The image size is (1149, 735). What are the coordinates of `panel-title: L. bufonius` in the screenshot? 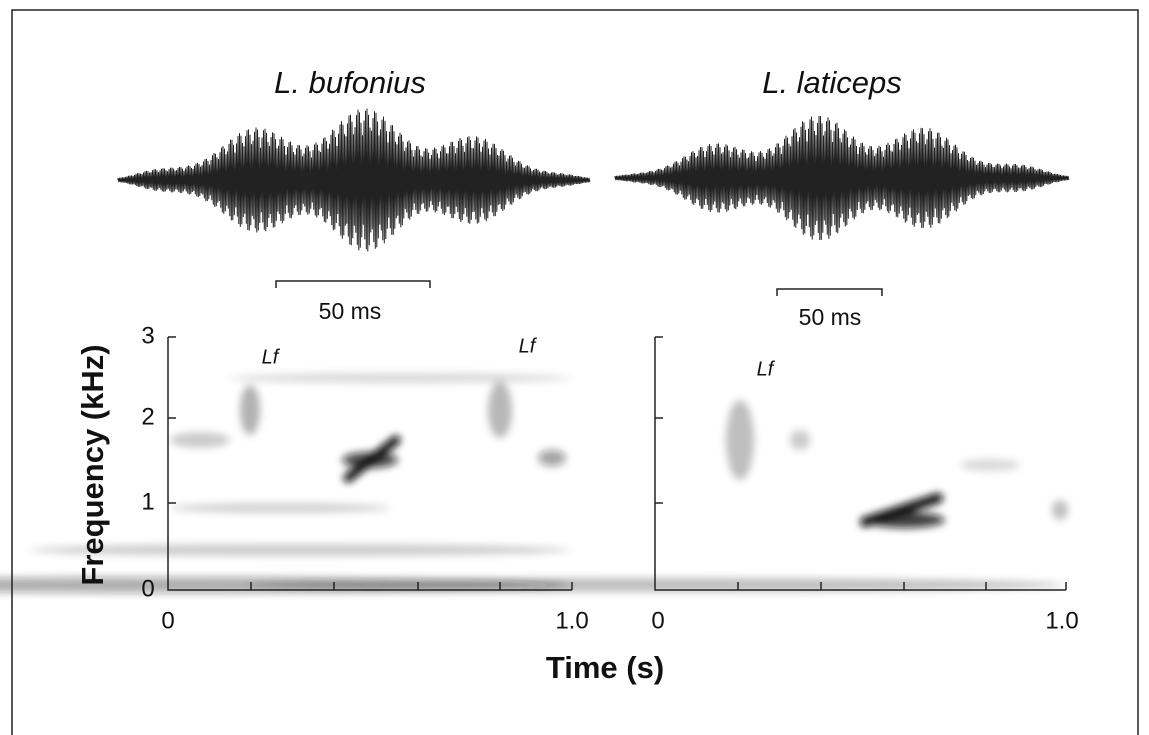 It's located at (350, 82).